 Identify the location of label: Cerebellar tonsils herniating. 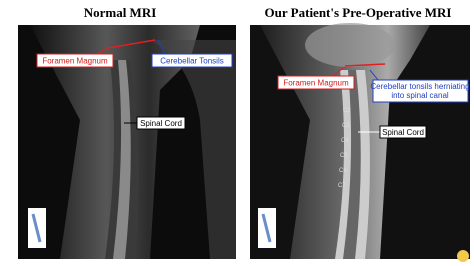
(419, 86).